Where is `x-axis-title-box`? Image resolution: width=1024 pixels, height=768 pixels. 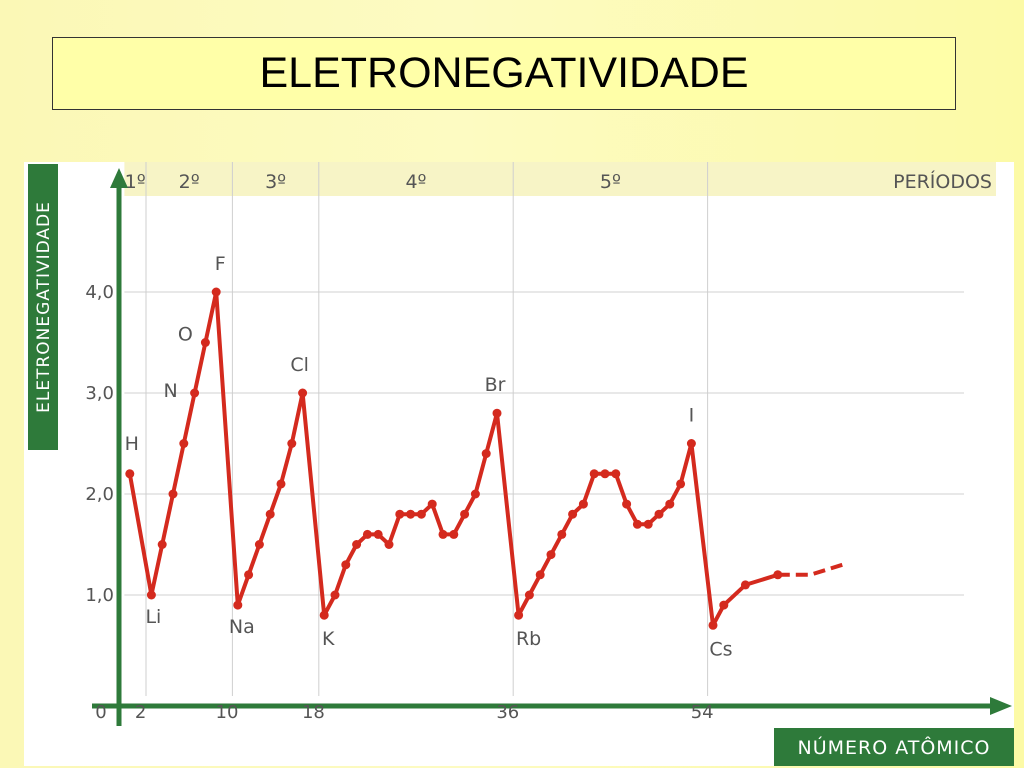 x-axis-title-box is located at coordinates (894, 747).